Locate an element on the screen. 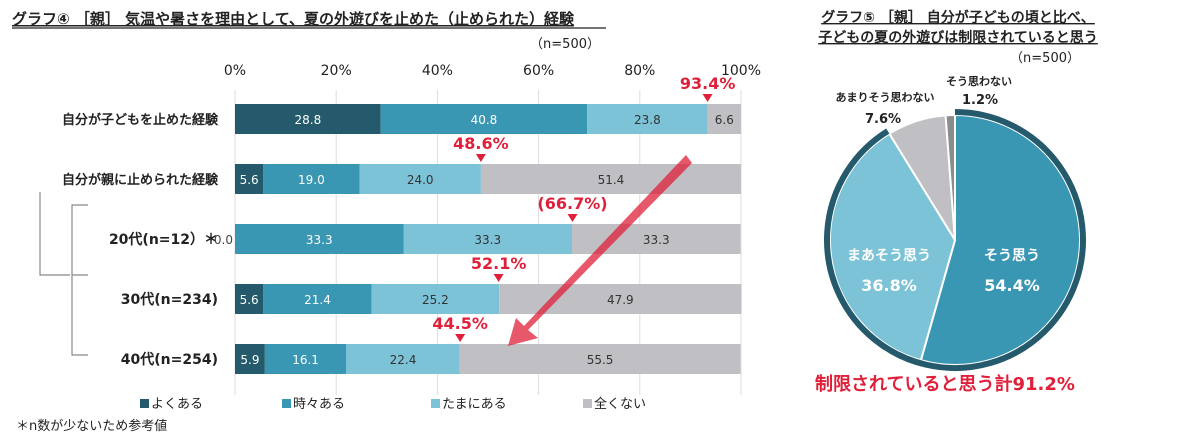  pie-label: まあそう思う is located at coordinates (889, 256).